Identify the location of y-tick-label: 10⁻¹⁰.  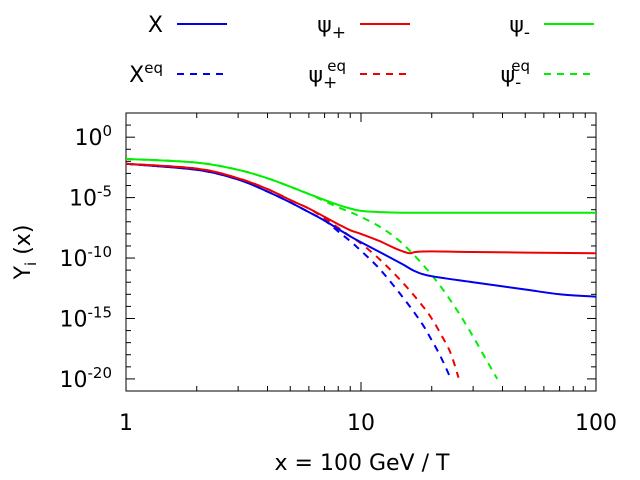
(86, 257).